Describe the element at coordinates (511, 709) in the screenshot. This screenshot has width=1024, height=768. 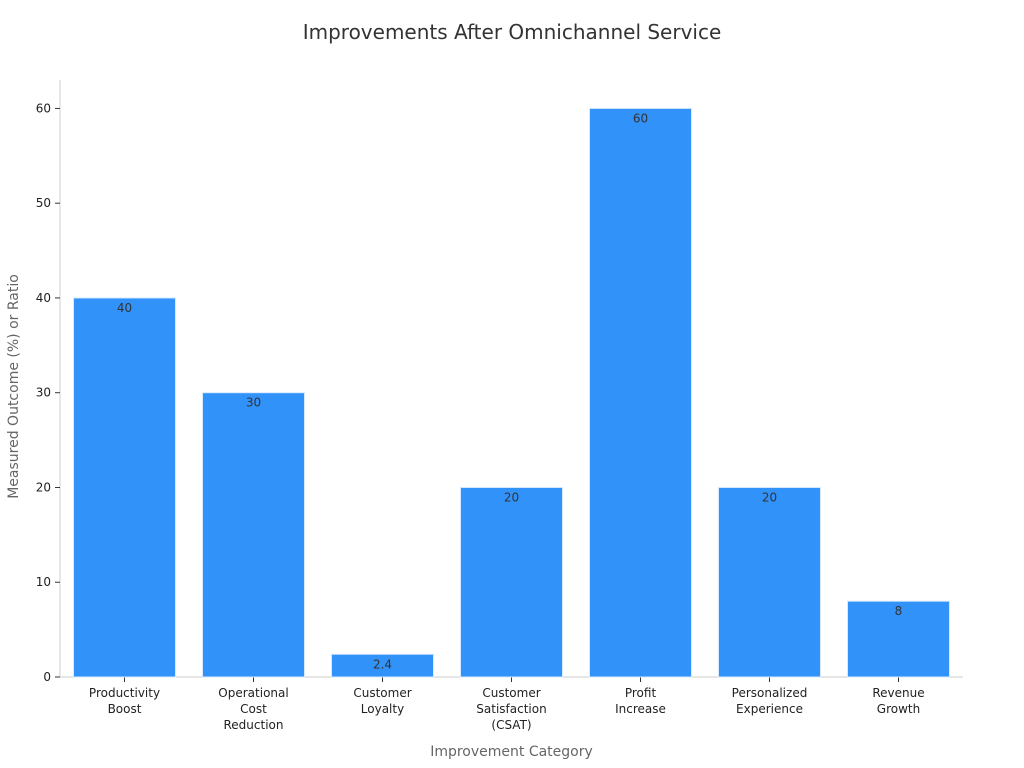
I see `x-tick-label: Customer Satisfaction (CSAT)` at that location.